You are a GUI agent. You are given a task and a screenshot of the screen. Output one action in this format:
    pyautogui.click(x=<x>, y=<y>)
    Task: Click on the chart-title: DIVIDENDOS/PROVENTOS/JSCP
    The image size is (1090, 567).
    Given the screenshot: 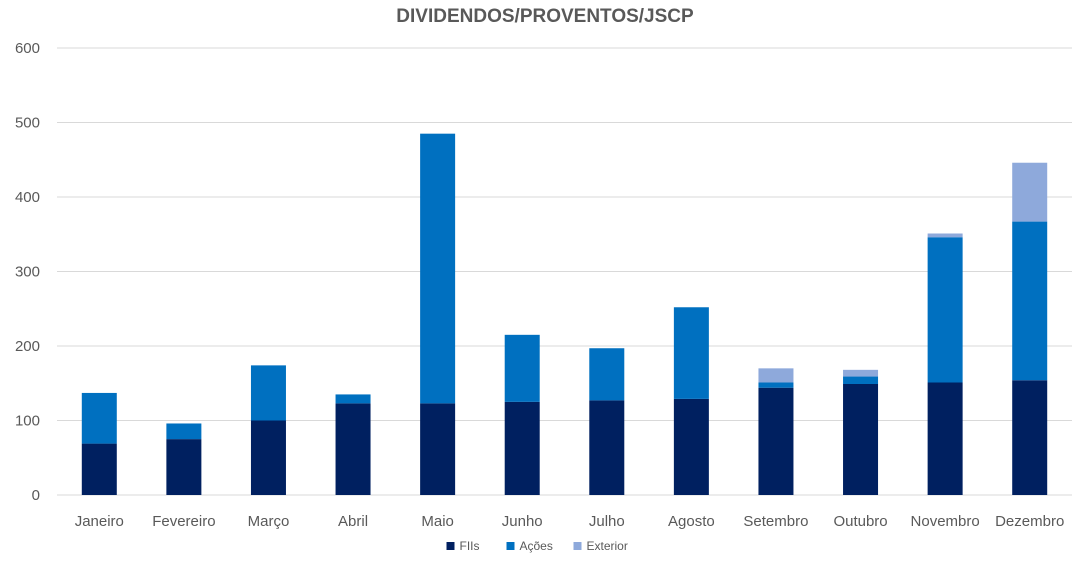 What is the action you would take?
    pyautogui.click(x=545, y=16)
    